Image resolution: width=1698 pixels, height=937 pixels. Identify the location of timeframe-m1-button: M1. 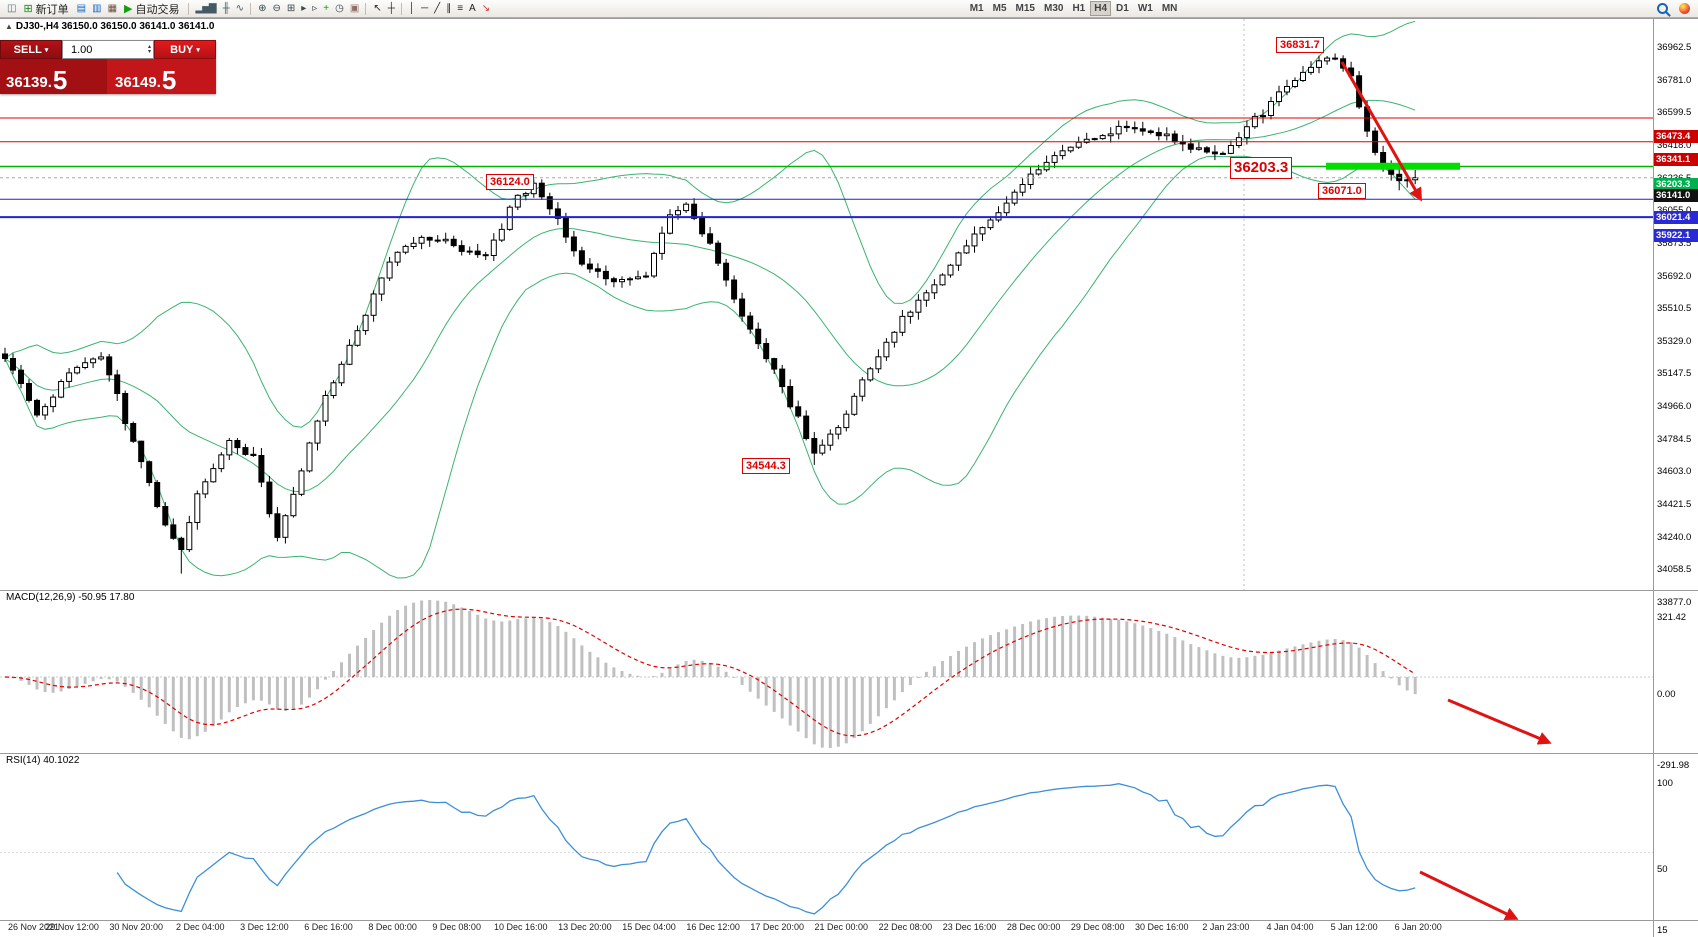
(976, 8).